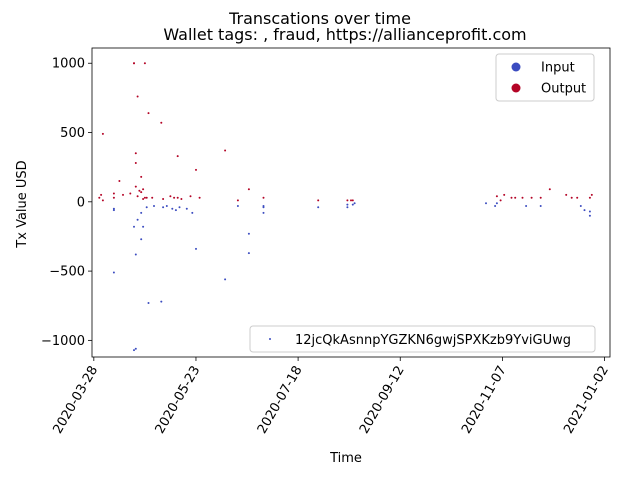  What do you see at coordinates (345, 458) in the screenshot?
I see `x-axis-label: Time` at bounding box center [345, 458].